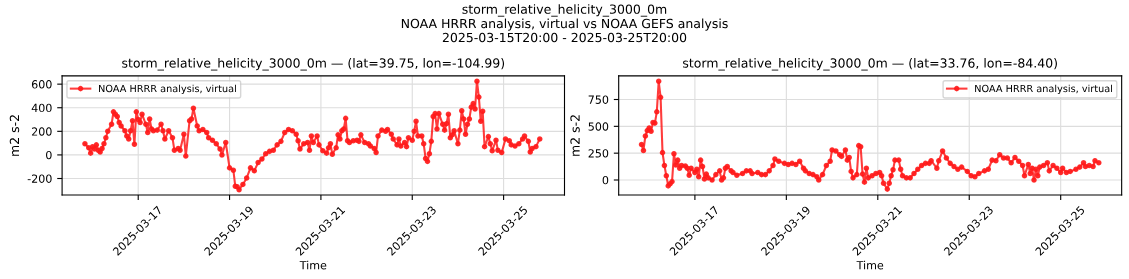  What do you see at coordinates (41, 131) in the screenshot?
I see `y-tick-label: 200` at bounding box center [41, 131].